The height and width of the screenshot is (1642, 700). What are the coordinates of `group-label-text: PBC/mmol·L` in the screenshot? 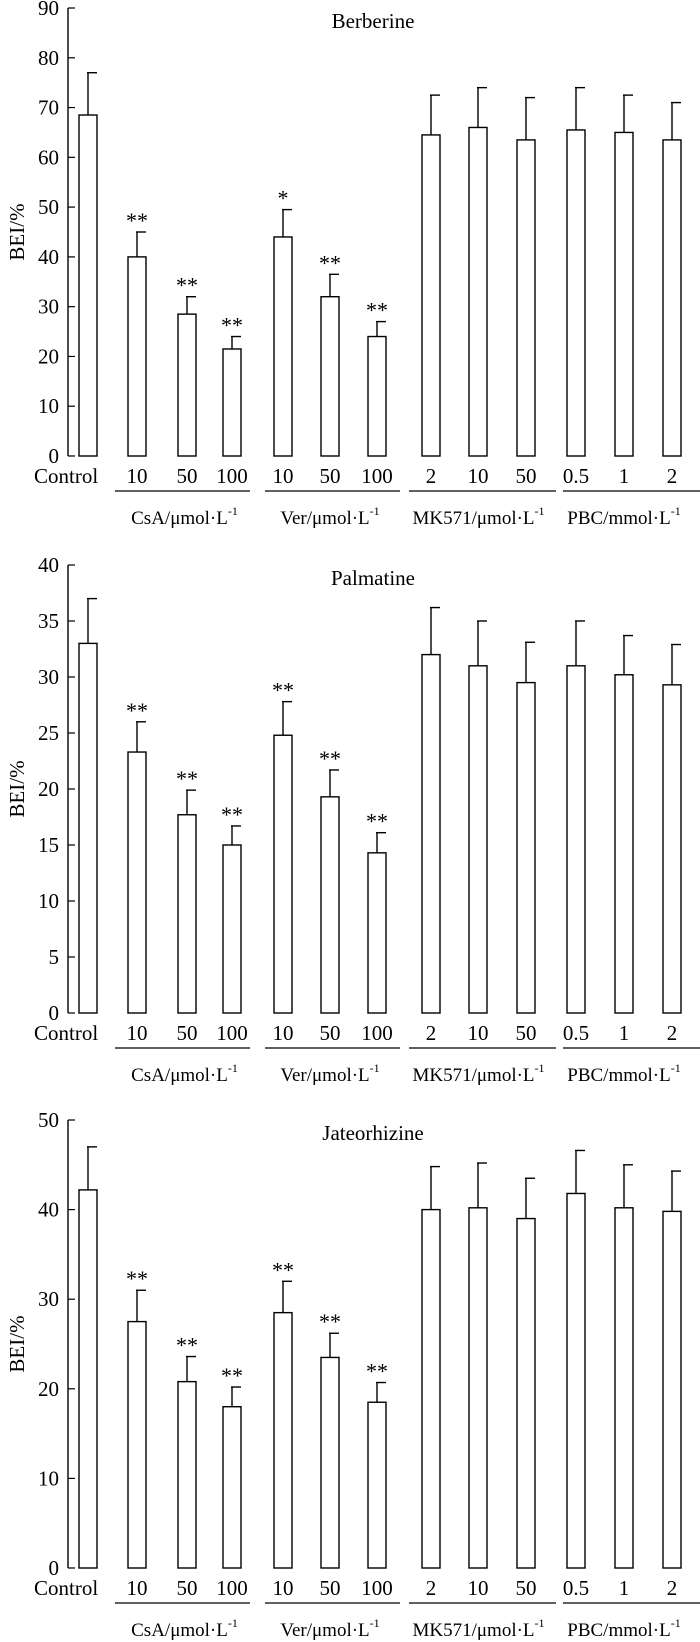 It's located at (618, 518).